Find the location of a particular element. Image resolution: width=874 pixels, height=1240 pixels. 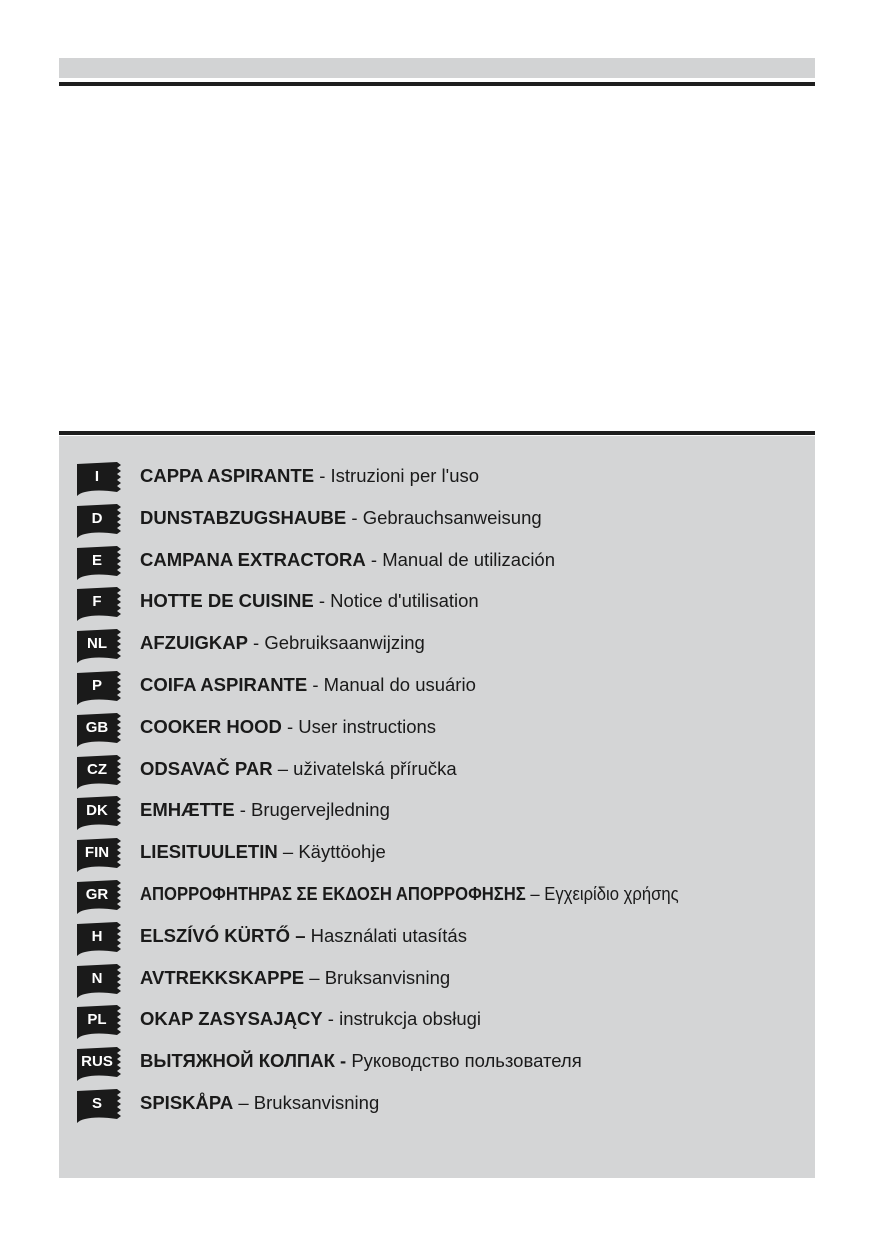

manual-subtitle: Manual do usuário is located at coordinates (399, 684).